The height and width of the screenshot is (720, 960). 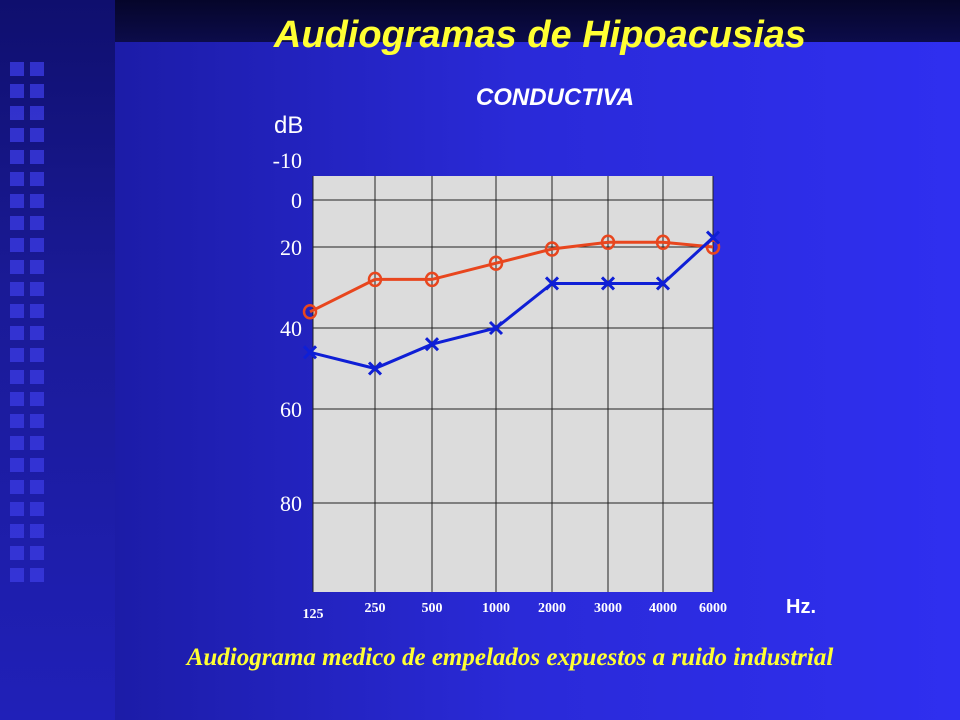 What do you see at coordinates (608, 608) in the screenshot?
I see `x-tick-label: 3000` at bounding box center [608, 608].